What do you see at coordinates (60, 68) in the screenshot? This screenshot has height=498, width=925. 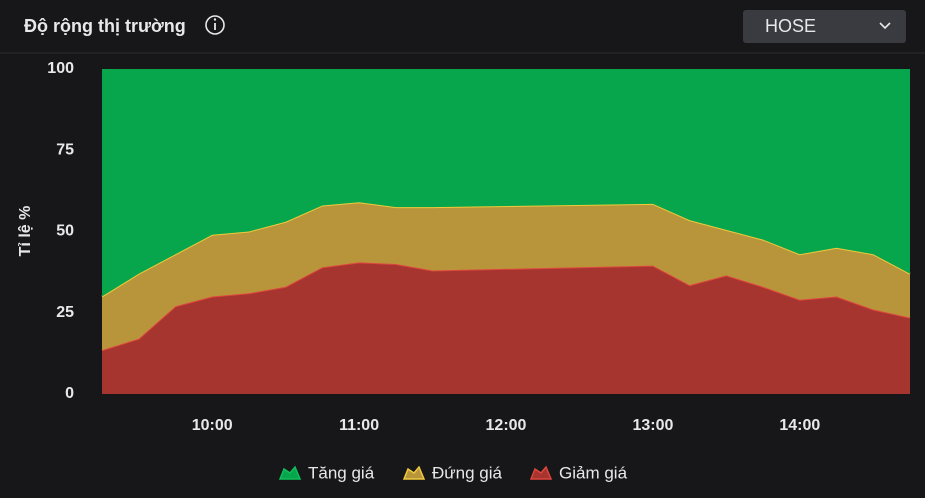 I see `y-tick-label: 100` at bounding box center [60, 68].